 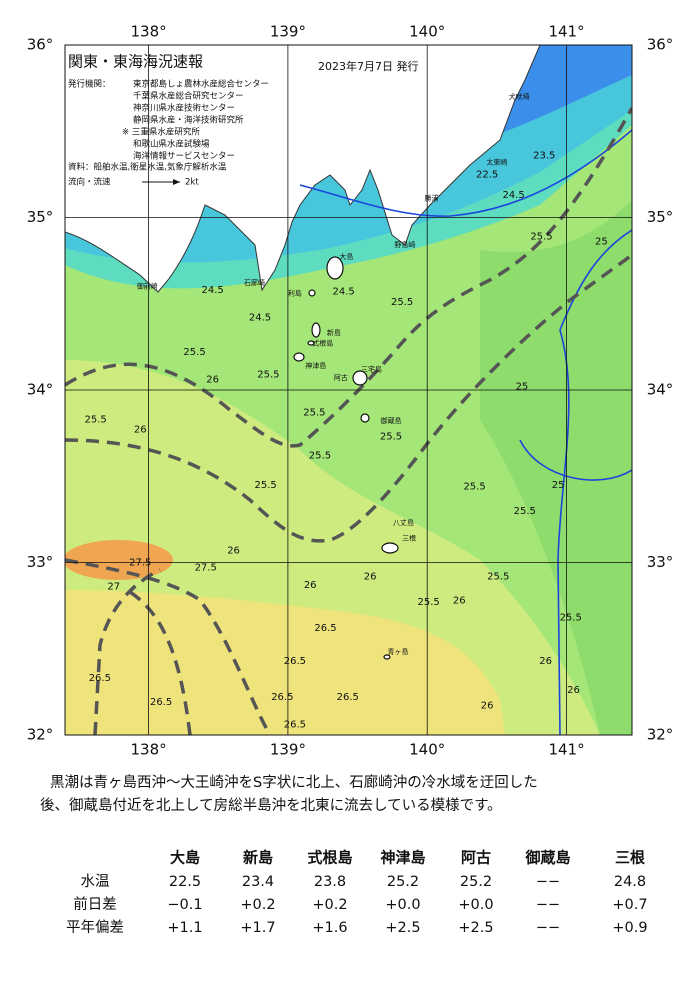 What do you see at coordinates (147, 167) in the screenshot?
I see `sources: 資料：船舶水温,衛星水温,気象庁解析水温` at bounding box center [147, 167].